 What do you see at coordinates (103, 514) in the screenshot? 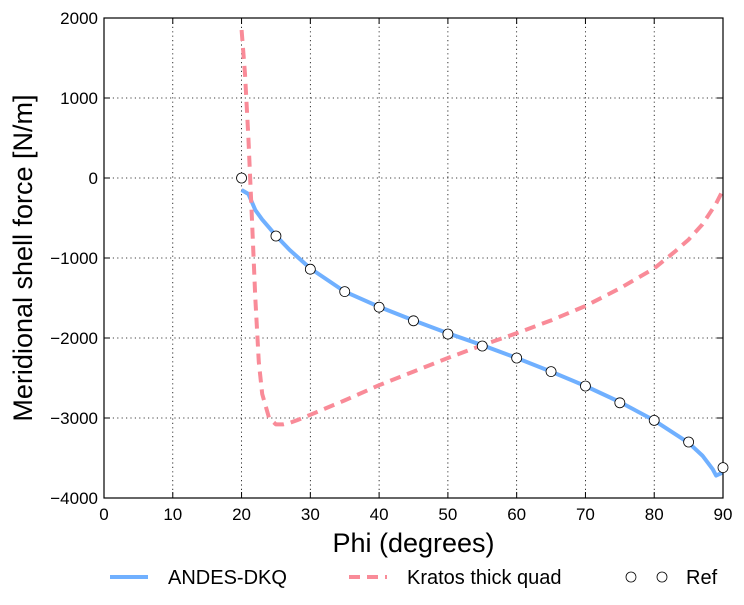
I see `x-tick-label: 0` at bounding box center [103, 514].